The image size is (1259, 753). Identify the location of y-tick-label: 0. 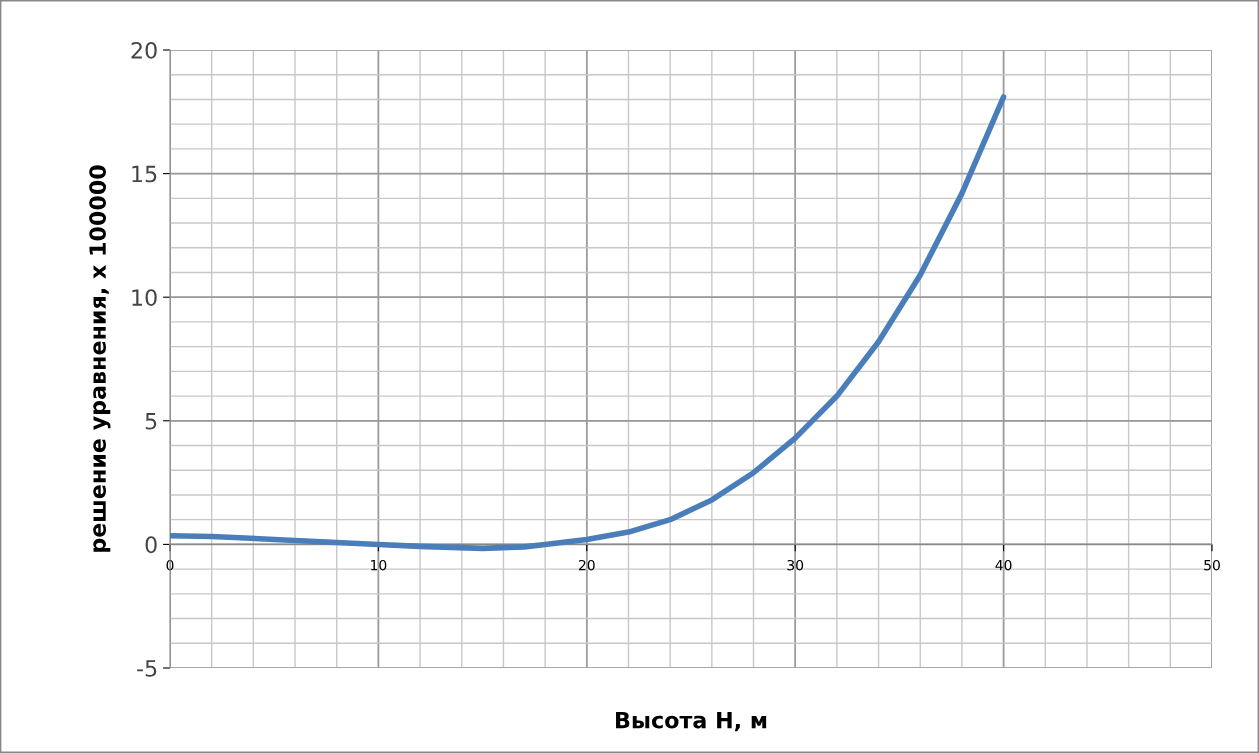
(151, 545).